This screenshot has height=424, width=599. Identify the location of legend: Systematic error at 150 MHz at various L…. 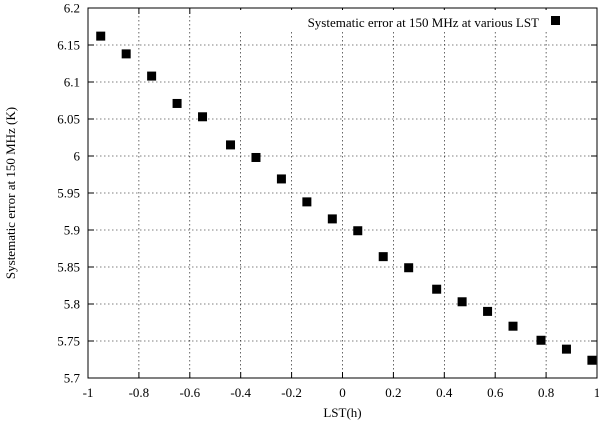
(409, 21).